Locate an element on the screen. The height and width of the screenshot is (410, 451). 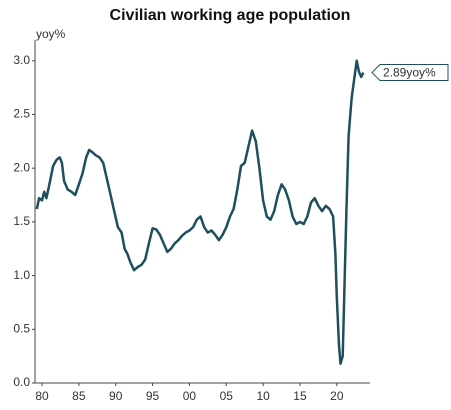
x-tick-label: 95 is located at coordinates (153, 396).